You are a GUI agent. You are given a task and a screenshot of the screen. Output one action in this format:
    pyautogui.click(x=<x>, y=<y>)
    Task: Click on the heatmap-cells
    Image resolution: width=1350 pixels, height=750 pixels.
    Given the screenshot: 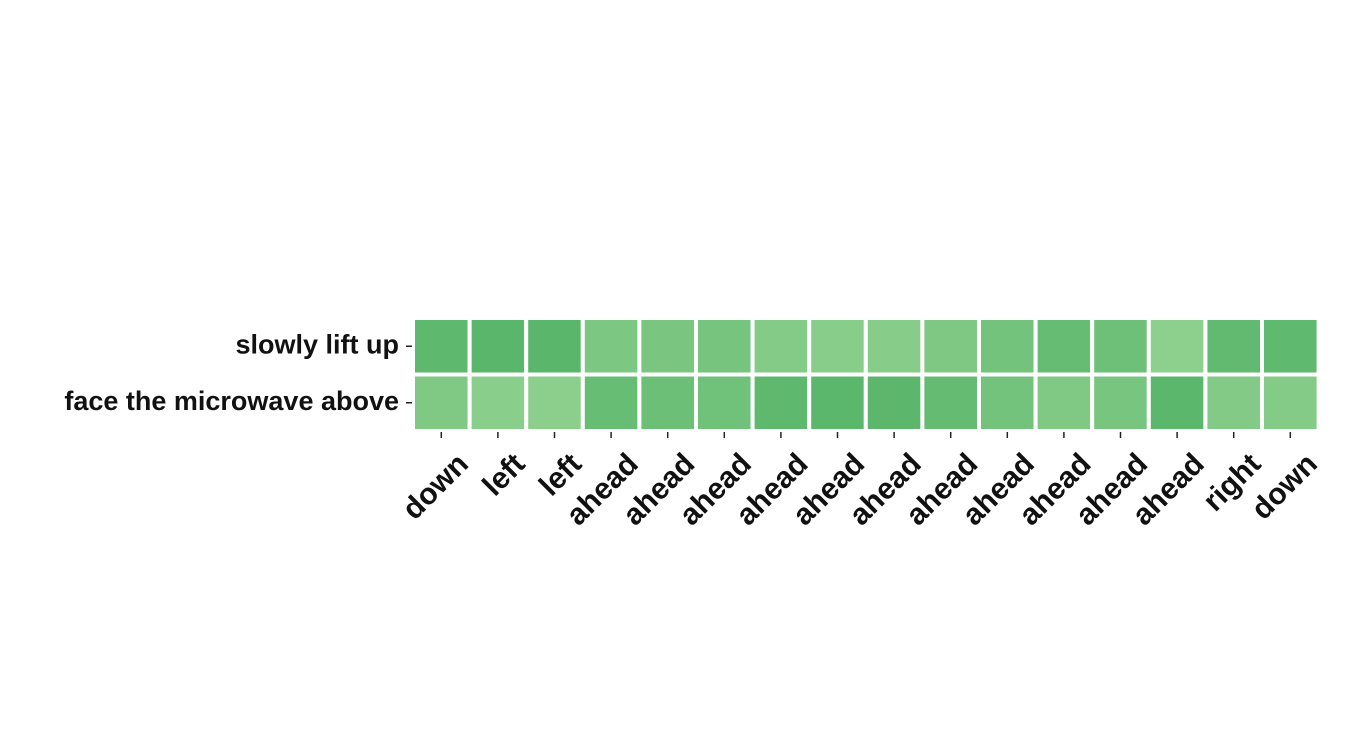 What is the action you would take?
    pyautogui.click(x=866, y=374)
    